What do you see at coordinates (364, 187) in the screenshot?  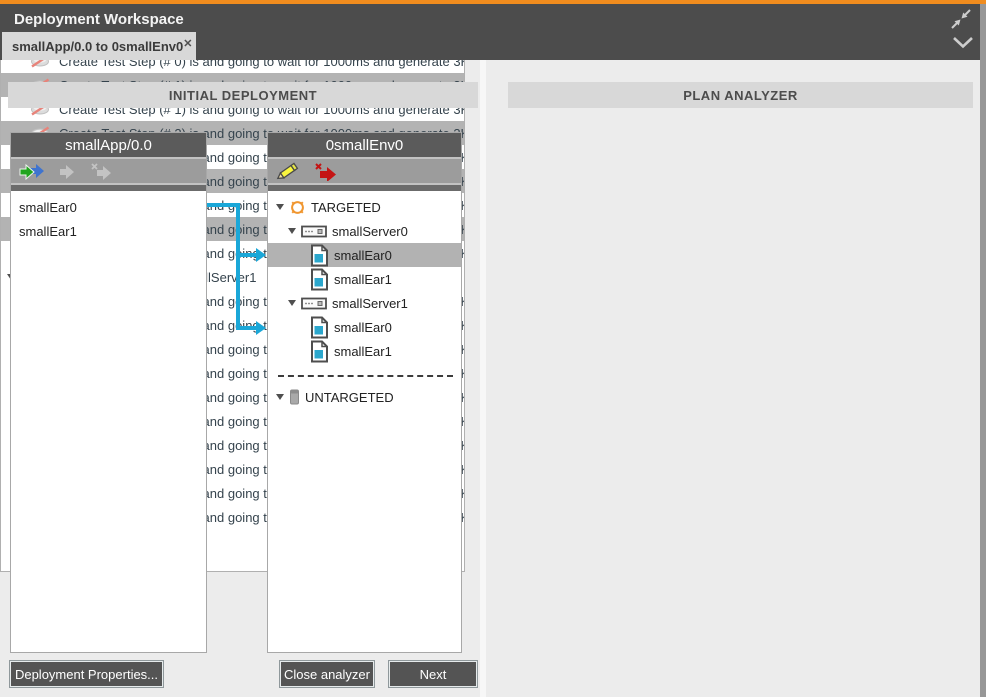 I see `environment-panel-strip` at bounding box center [364, 187].